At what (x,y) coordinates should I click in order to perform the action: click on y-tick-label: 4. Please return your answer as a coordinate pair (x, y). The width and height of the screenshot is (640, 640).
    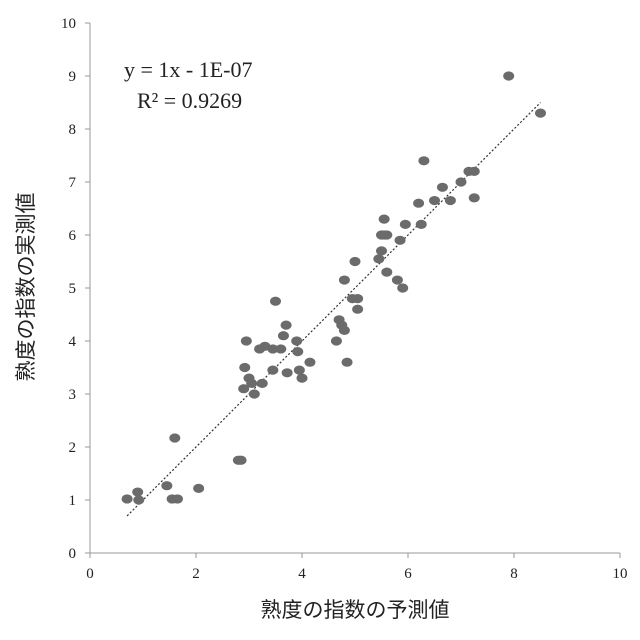
    Looking at the image, I should click on (73, 342).